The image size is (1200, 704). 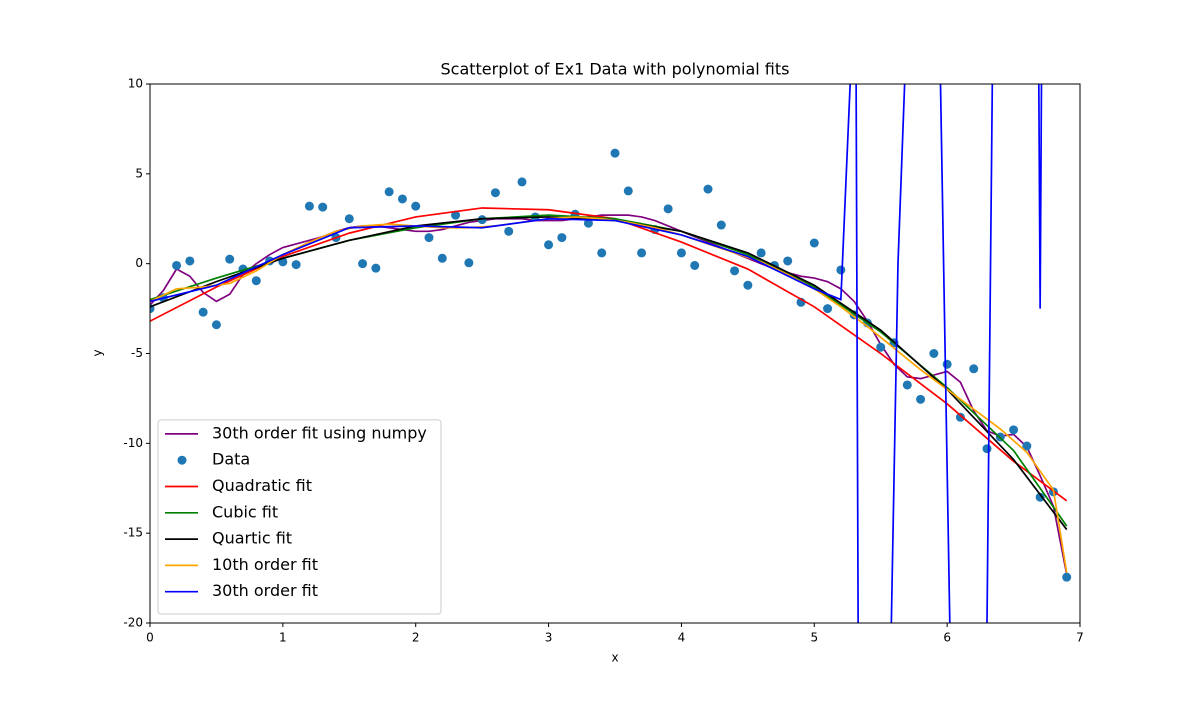 What do you see at coordinates (262, 485) in the screenshot?
I see `legend-label: Quadratic fit` at bounding box center [262, 485].